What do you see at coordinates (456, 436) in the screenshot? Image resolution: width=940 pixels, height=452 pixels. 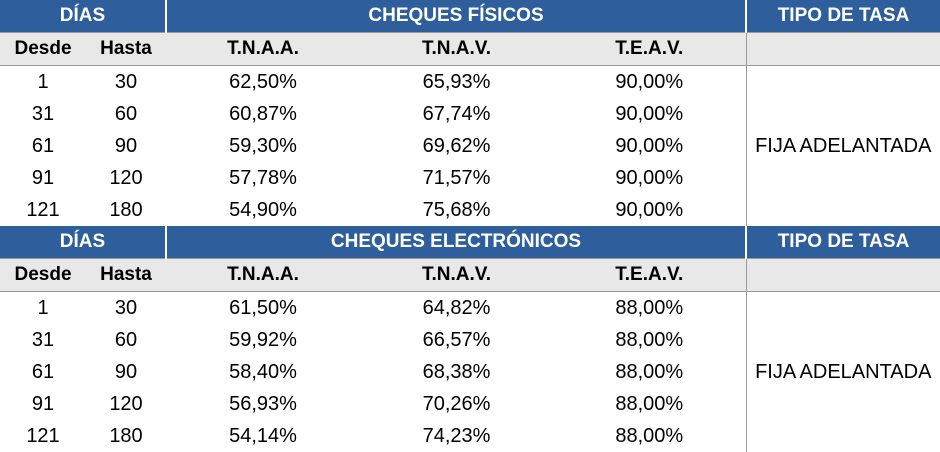 I see `tnav-cell: 74,23%` at bounding box center [456, 436].